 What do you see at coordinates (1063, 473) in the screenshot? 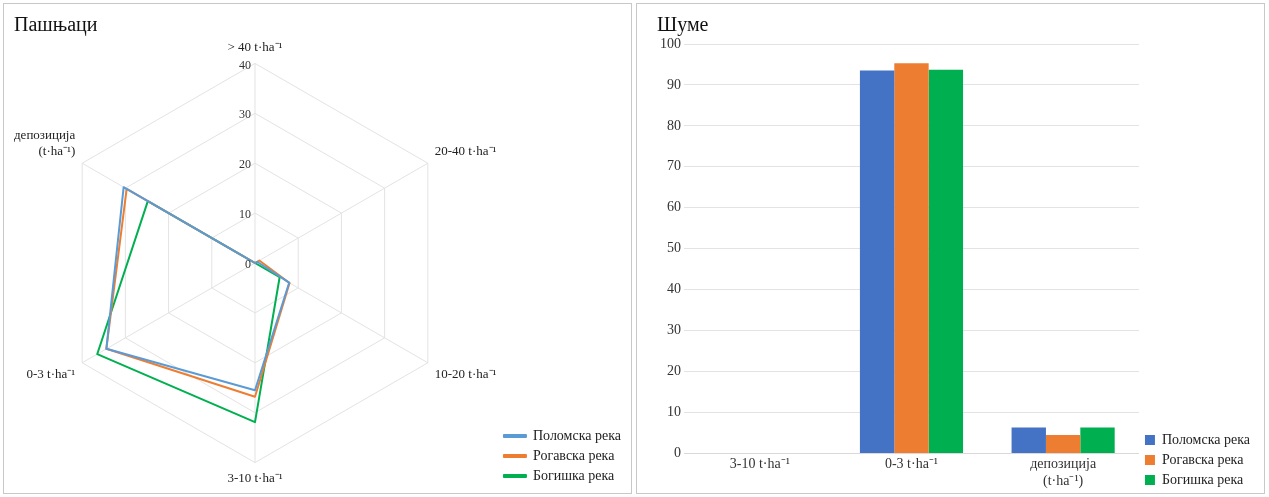
I see `x-tick-label: депозиција (t·ha⁻¹)` at bounding box center [1063, 473].